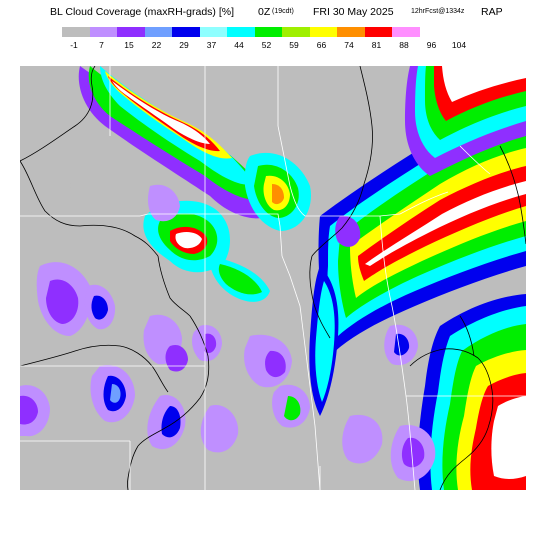 The width and height of the screenshot is (548, 548). I want to click on legend-tick-label: 88, so click(404, 45).